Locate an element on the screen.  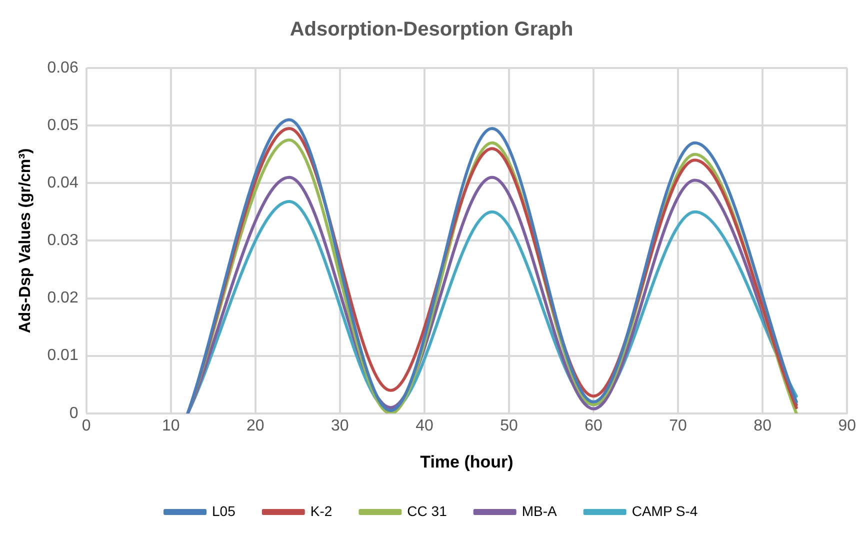
legend-label: MB-A is located at coordinates (540, 510).